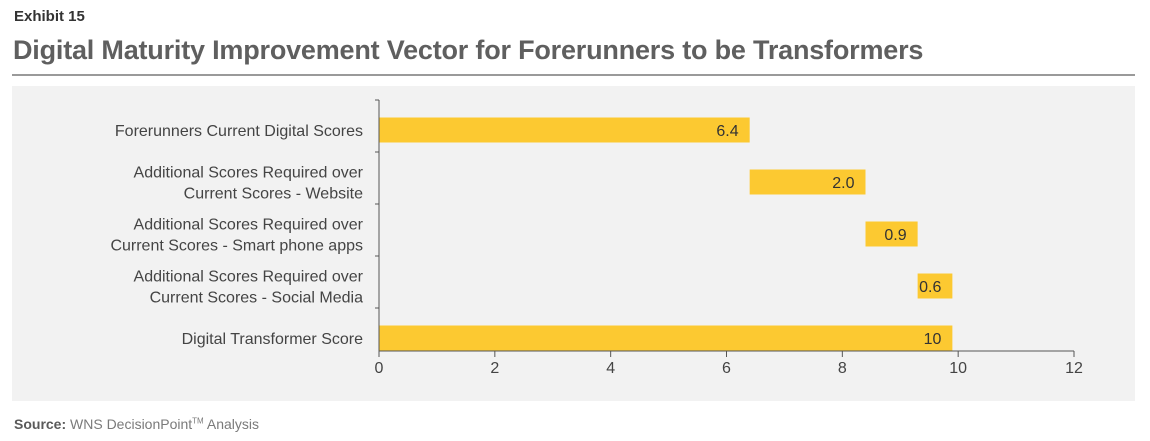 The image size is (1150, 441). What do you see at coordinates (257, 298) in the screenshot?
I see `category-label-3-1: Current Scores - Social Media` at bounding box center [257, 298].